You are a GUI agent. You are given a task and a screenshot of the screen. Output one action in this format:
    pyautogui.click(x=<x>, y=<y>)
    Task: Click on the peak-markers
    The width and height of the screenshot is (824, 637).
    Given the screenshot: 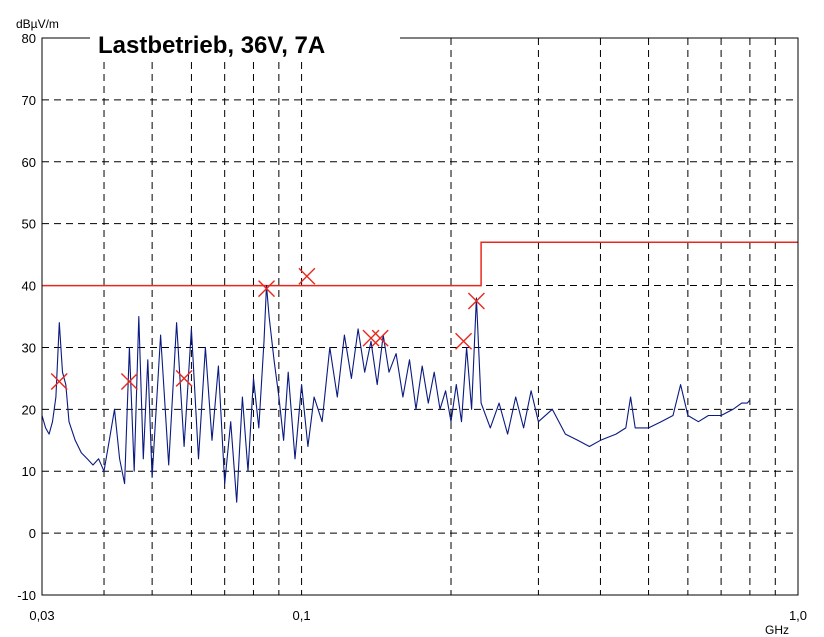 What is the action you would take?
    pyautogui.click(x=267, y=328)
    